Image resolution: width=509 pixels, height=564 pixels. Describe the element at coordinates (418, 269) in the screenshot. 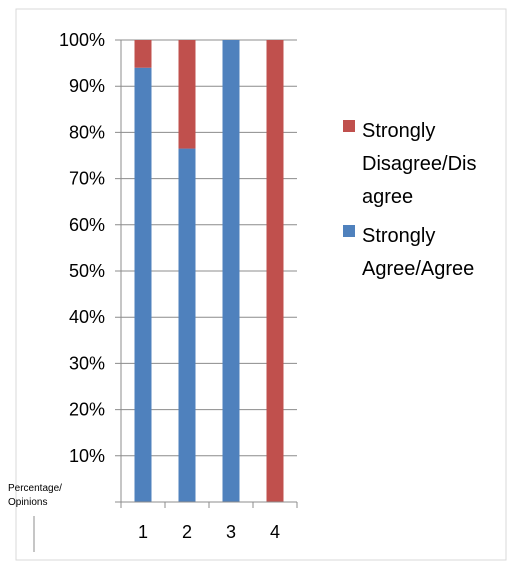

I see `legend-label: Agree/Agree` at that location.